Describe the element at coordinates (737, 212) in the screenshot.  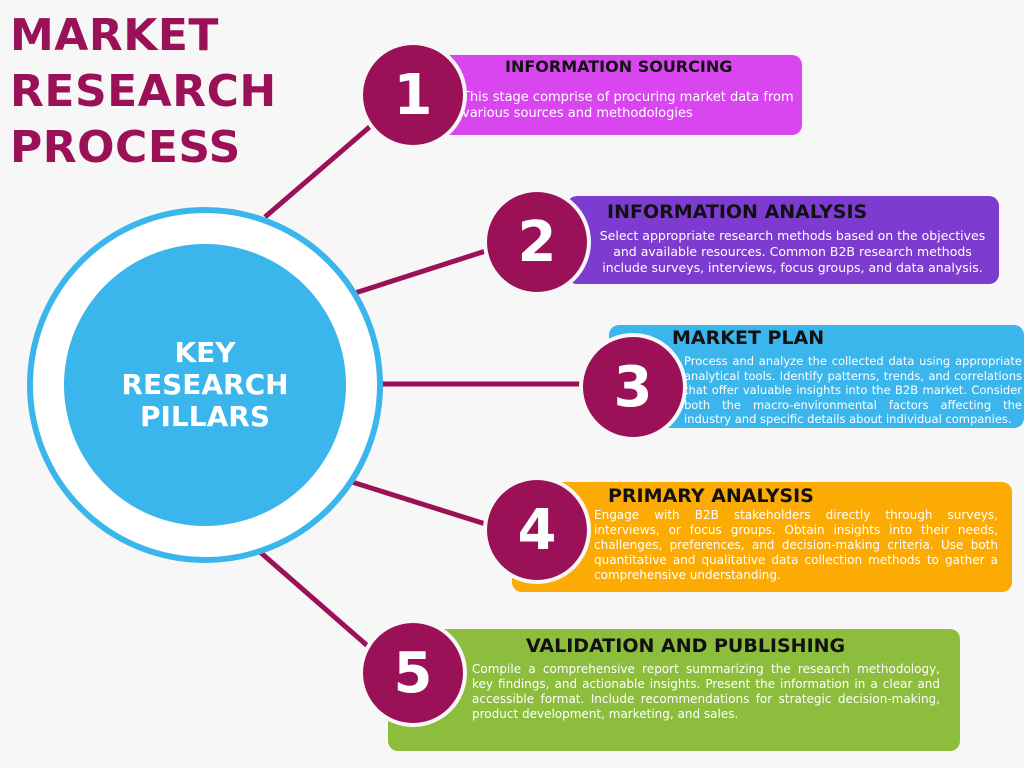
I see `stage-heading: INFORMATION ANALYSIS` at that location.